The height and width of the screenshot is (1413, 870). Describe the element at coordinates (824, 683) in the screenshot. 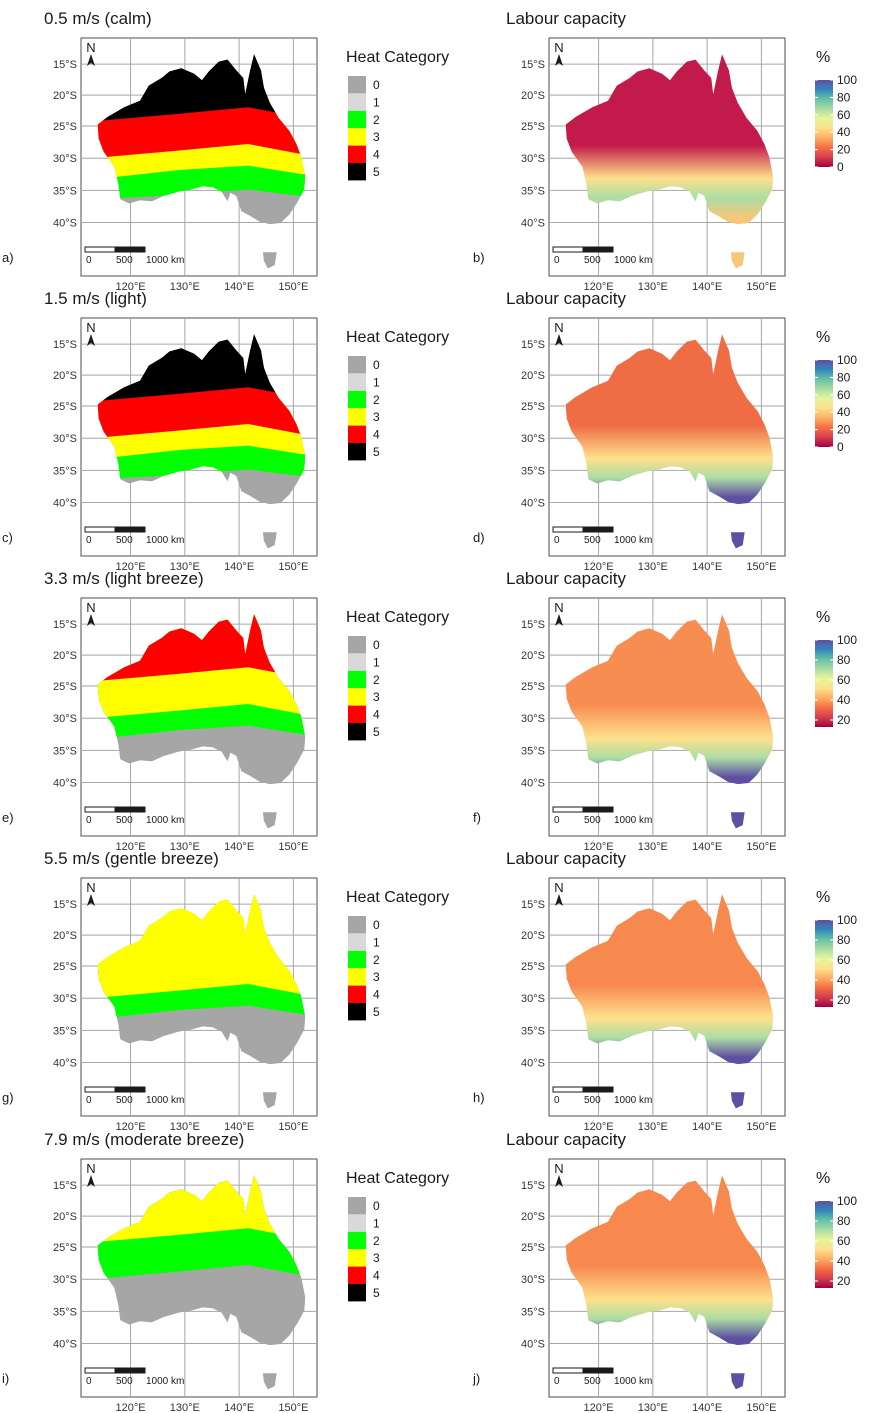

I see `colorbar` at that location.